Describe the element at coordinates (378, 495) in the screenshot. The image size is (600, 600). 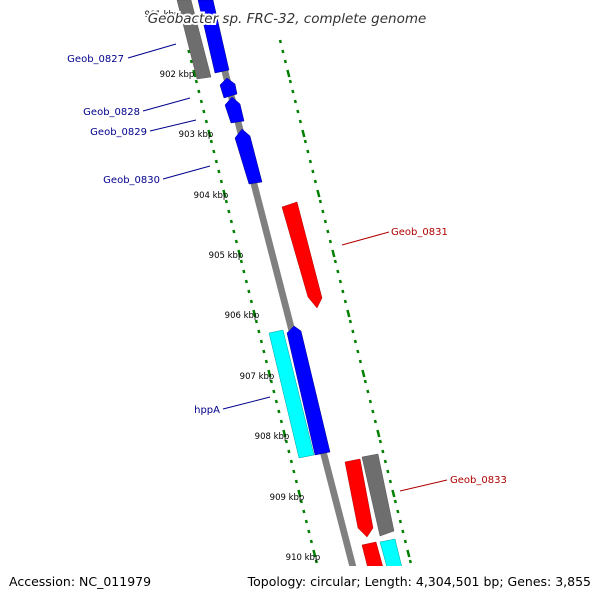
I see `gene-feature-other-right` at that location.